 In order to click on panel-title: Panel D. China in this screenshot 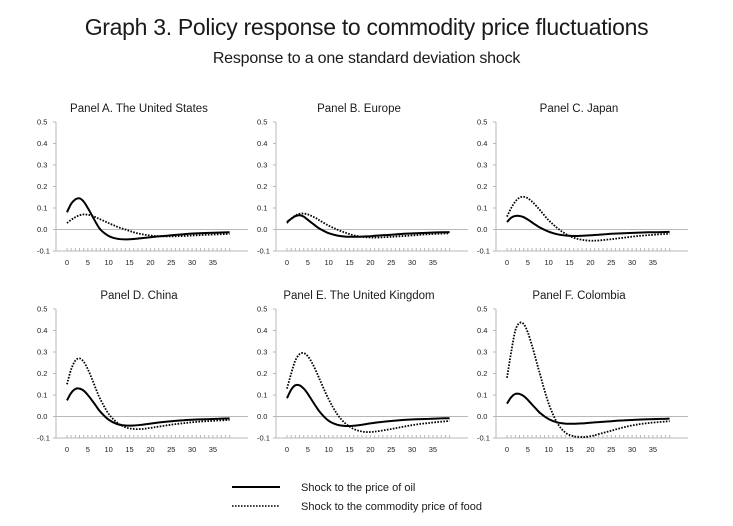, I will do `click(139, 296)`.